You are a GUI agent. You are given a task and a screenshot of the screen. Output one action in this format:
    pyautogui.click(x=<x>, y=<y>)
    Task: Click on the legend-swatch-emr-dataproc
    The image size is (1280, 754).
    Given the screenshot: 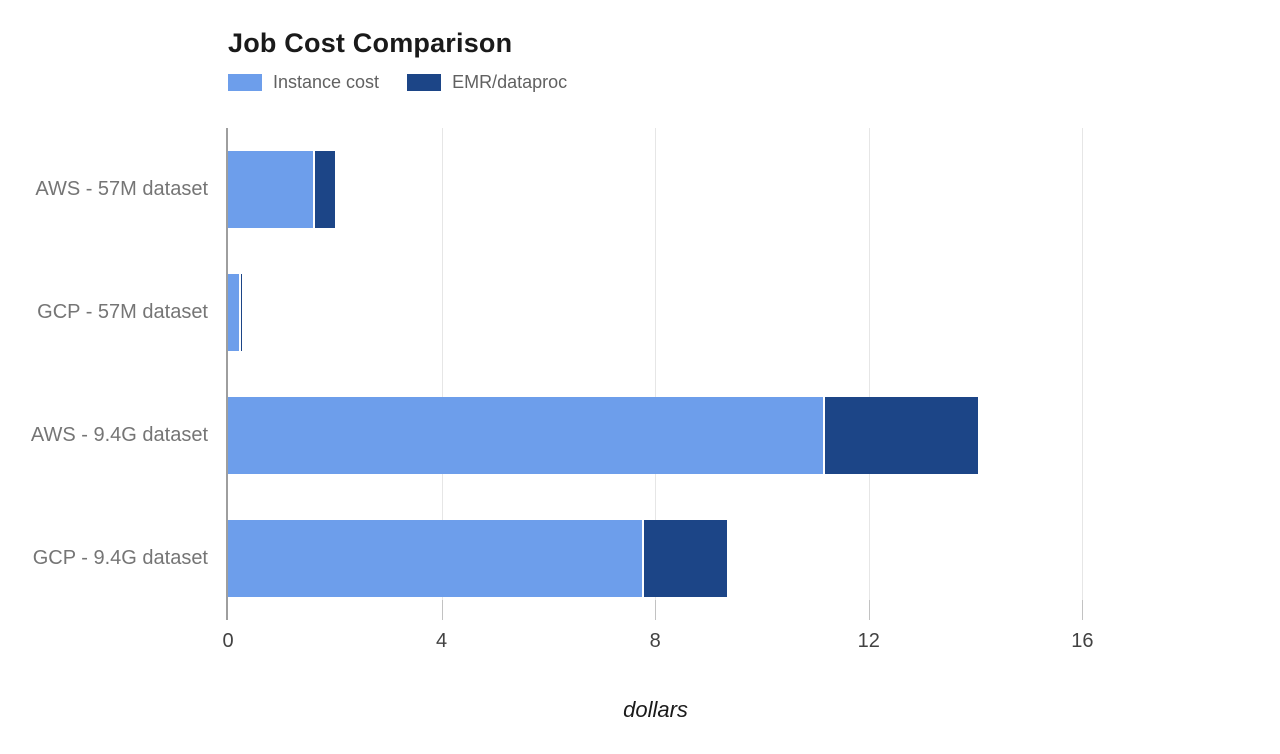 What is the action you would take?
    pyautogui.click(x=424, y=82)
    